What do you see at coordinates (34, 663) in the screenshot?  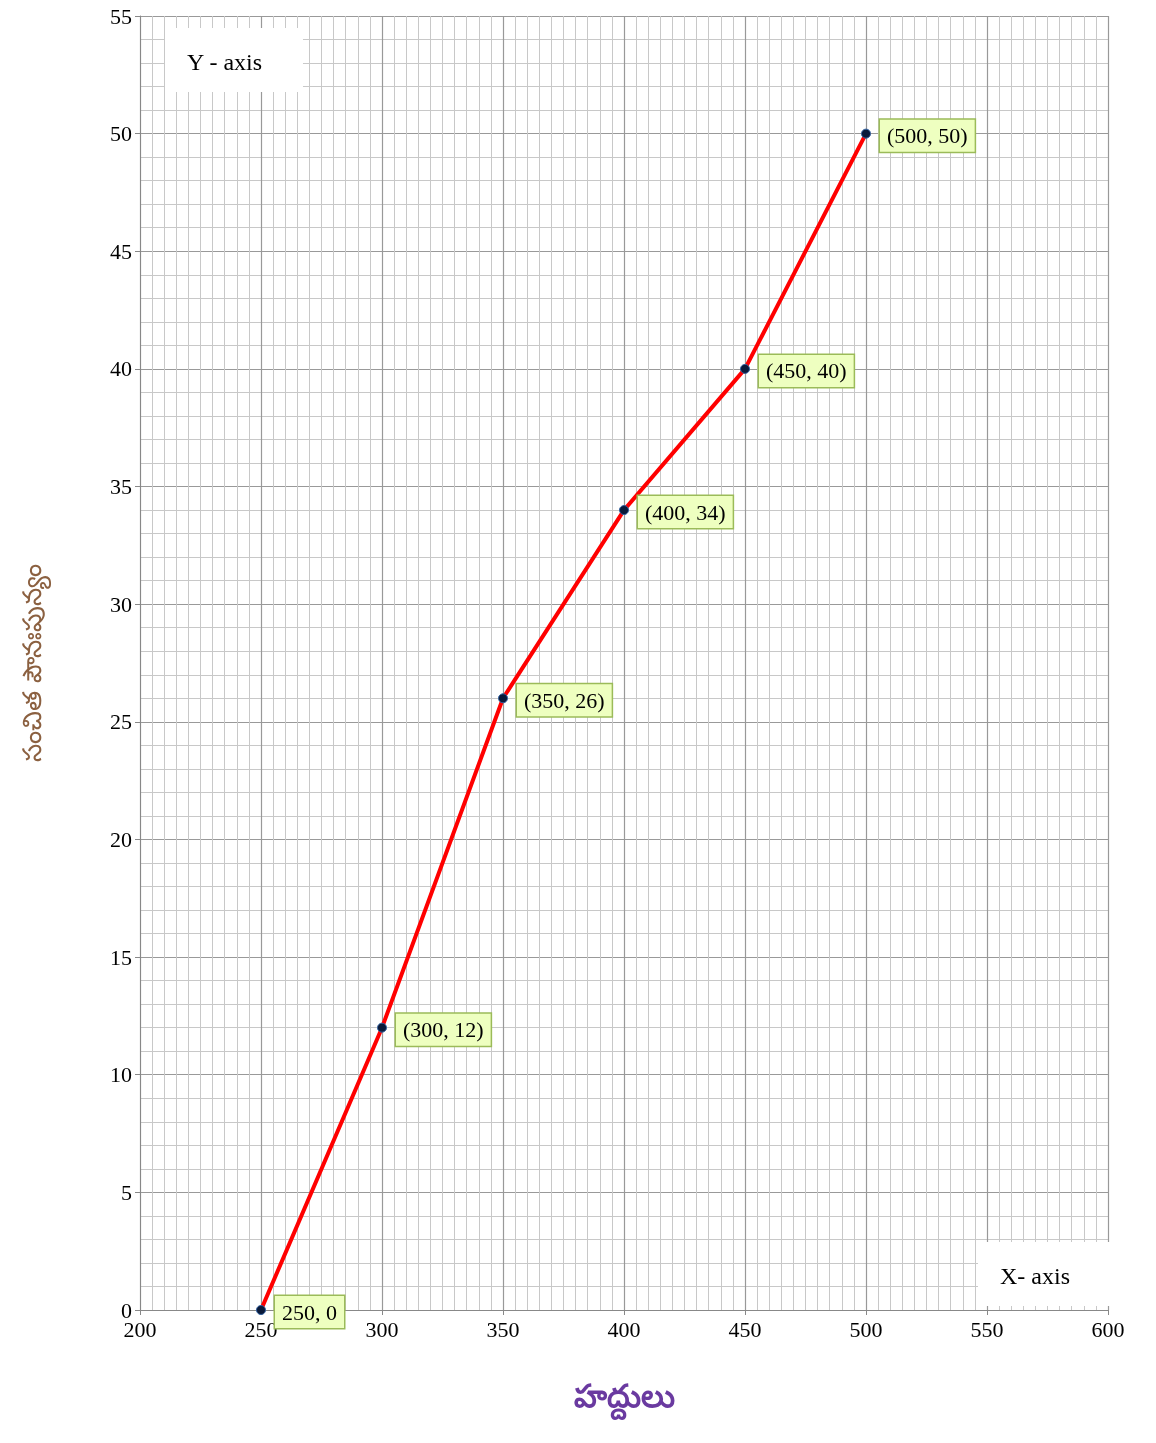 I see `y-axis-title: సంచిత పౌనఃపున్యం` at bounding box center [34, 663].